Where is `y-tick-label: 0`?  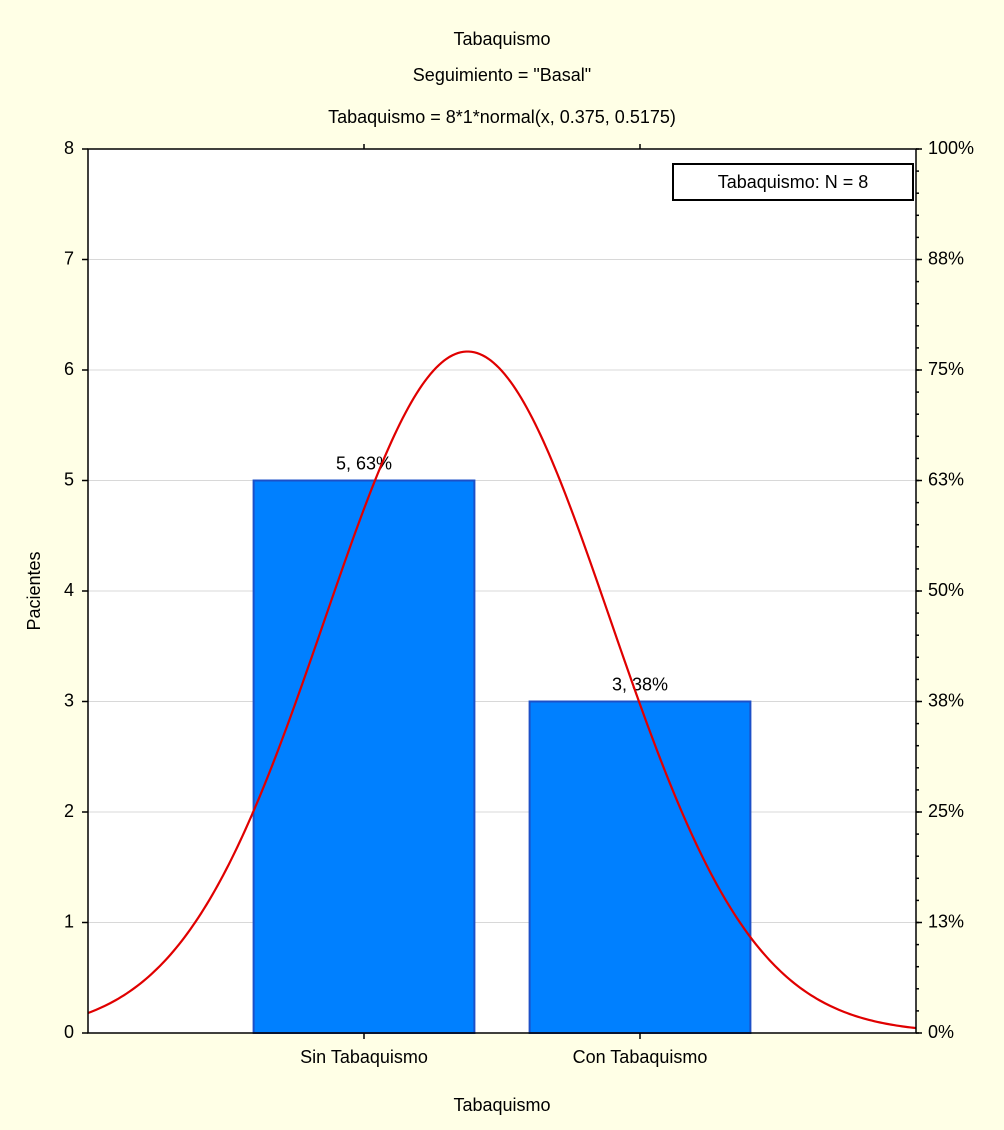
y-tick-label: 0 is located at coordinates (69, 1032).